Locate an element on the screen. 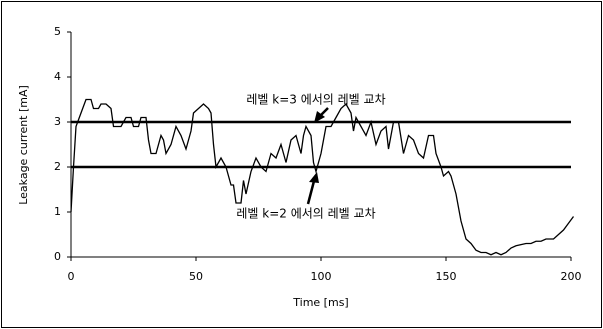 This screenshot has width=603, height=329. y-axis-title: Leakage current [mA] is located at coordinates (23, 145).